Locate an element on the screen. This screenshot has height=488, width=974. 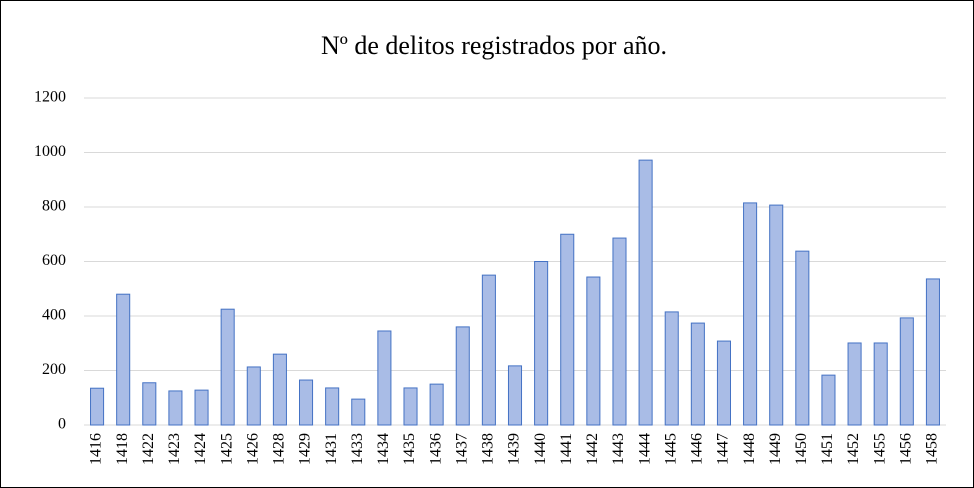
x-tick-label: 1437 is located at coordinates (461, 449).